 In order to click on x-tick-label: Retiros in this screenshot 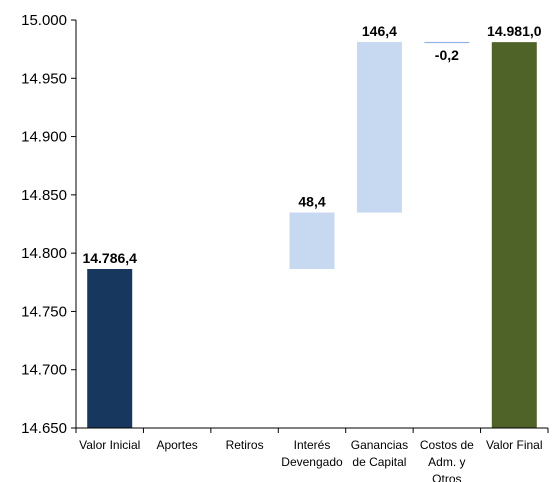, I will do `click(245, 445)`.